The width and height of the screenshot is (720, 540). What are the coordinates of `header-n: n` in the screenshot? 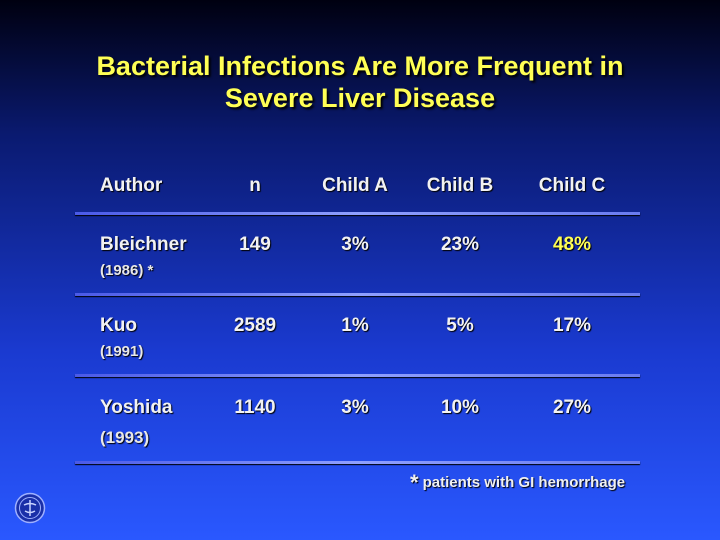 It's located at (255, 185).